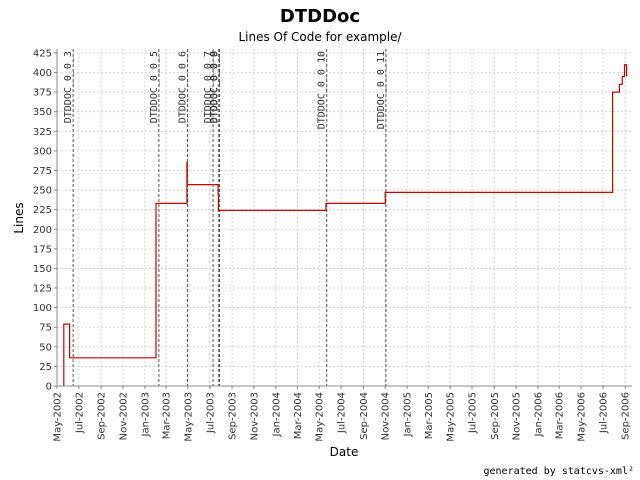 The height and width of the screenshot is (480, 640). I want to click on y-tick-label: 150, so click(42, 269).